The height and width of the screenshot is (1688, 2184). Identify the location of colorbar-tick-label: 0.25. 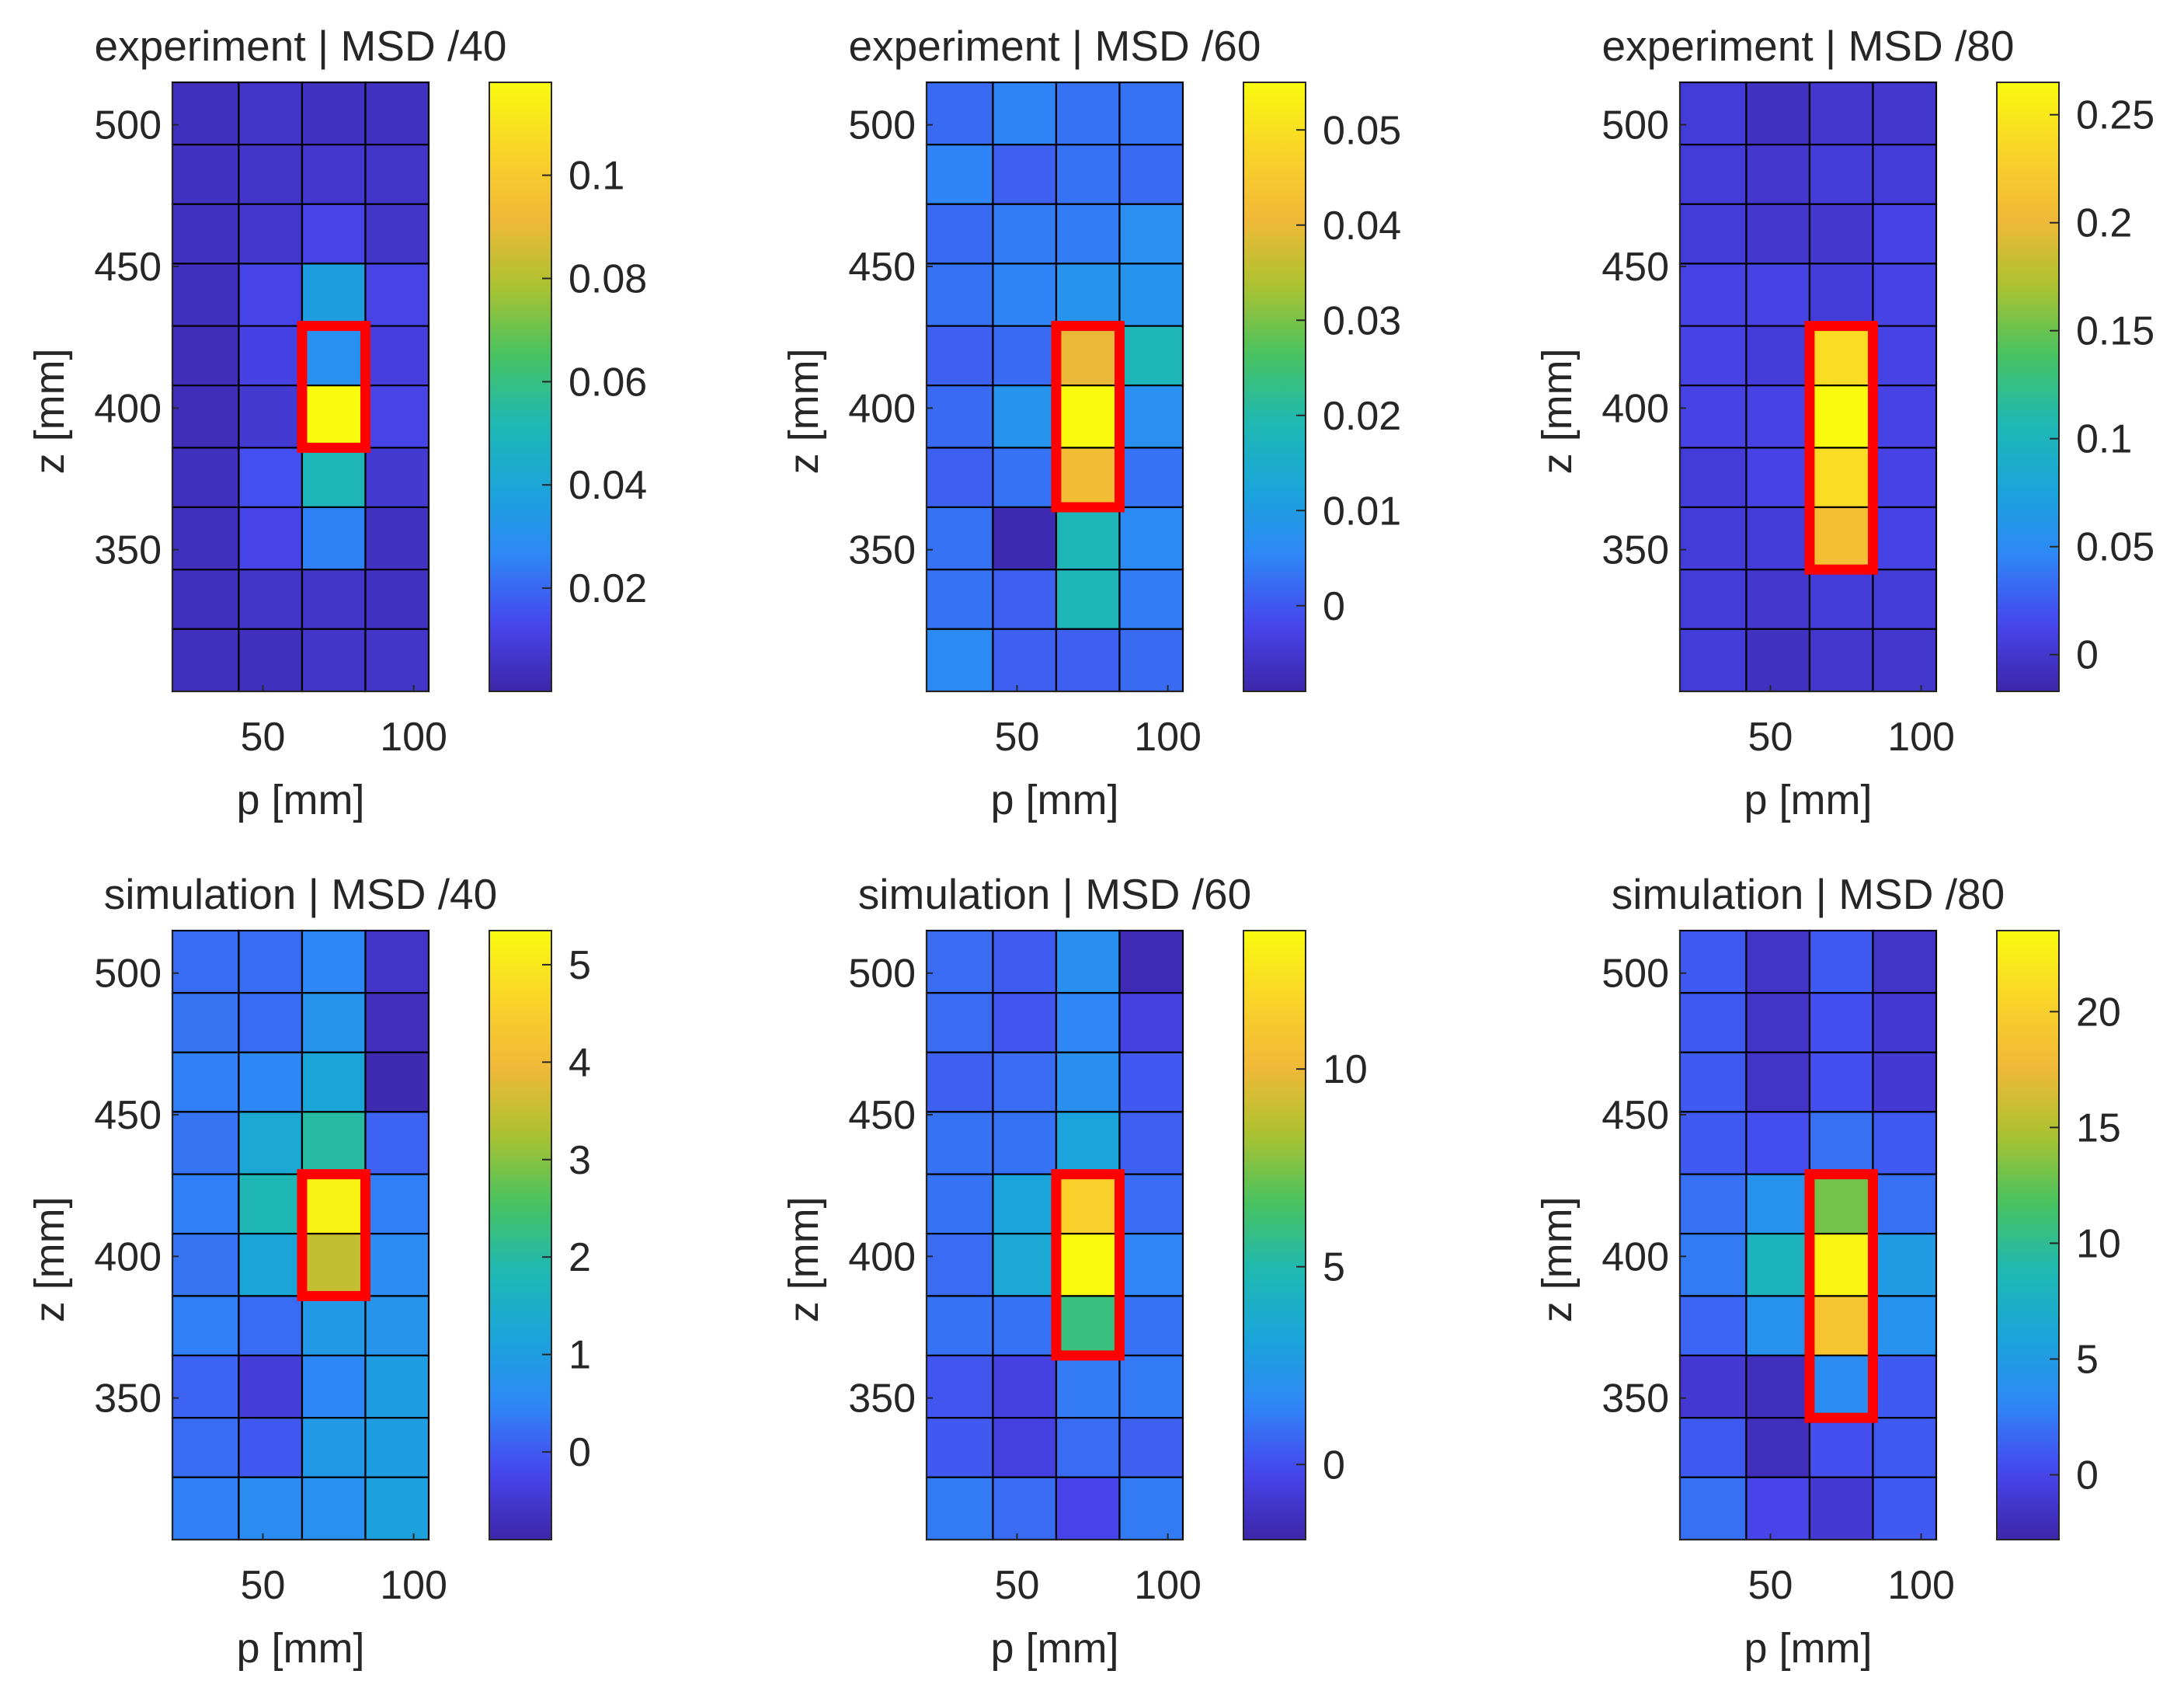
(2115, 115).